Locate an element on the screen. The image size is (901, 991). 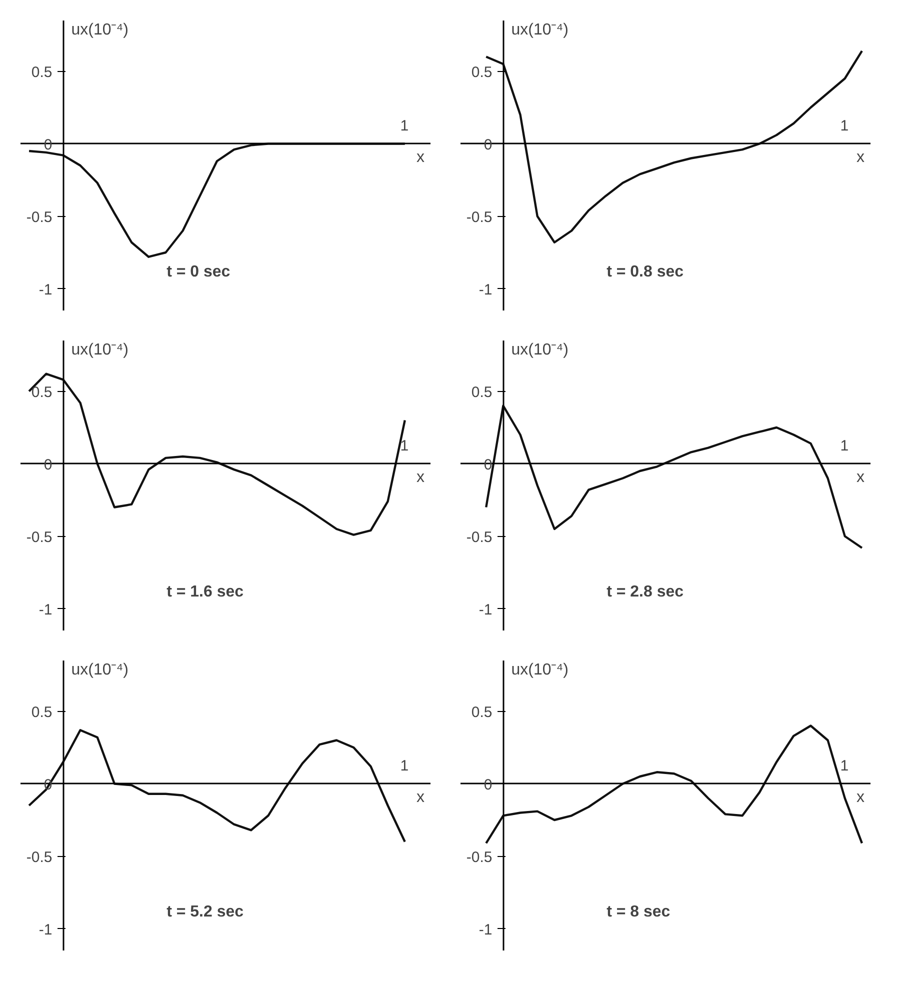
annotation: t = 8 sec is located at coordinates (638, 912).